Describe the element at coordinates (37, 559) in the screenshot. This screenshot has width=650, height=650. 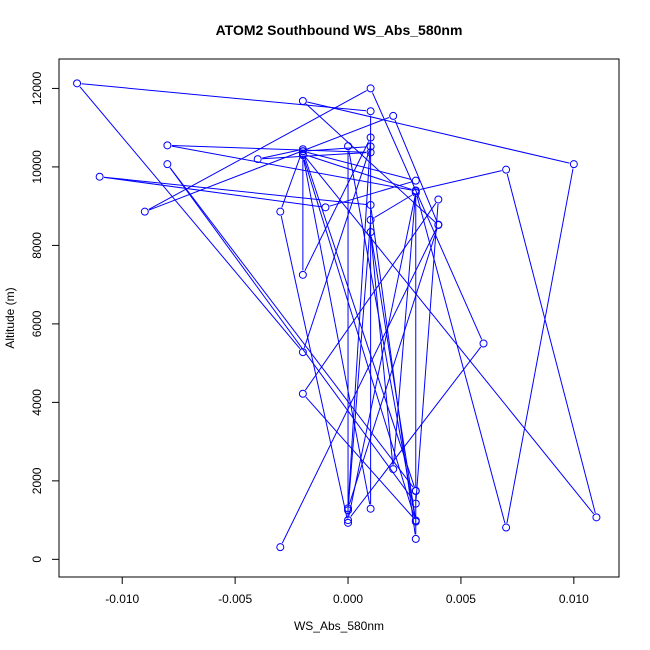
I see `y-tick-label: 0` at that location.